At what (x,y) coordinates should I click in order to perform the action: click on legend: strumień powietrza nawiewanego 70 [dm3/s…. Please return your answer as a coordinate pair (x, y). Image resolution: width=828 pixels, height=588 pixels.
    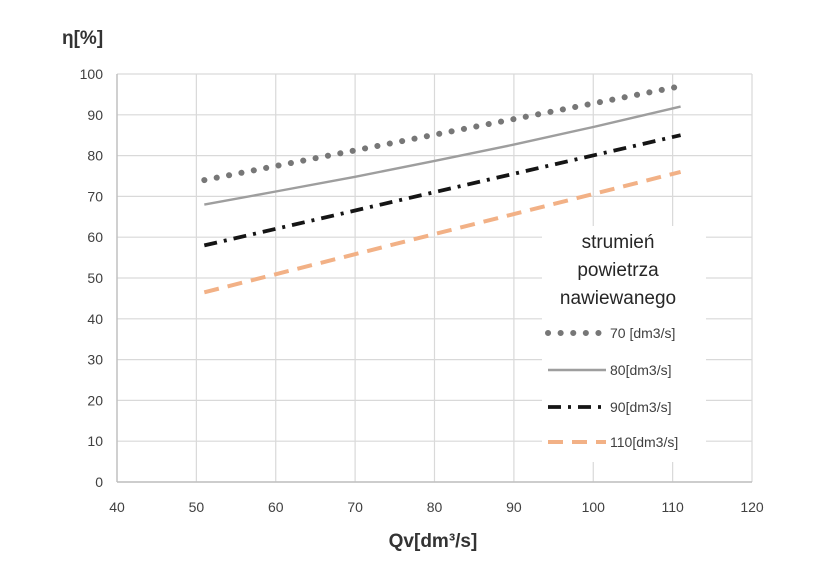
    Looking at the image, I should click on (624, 344).